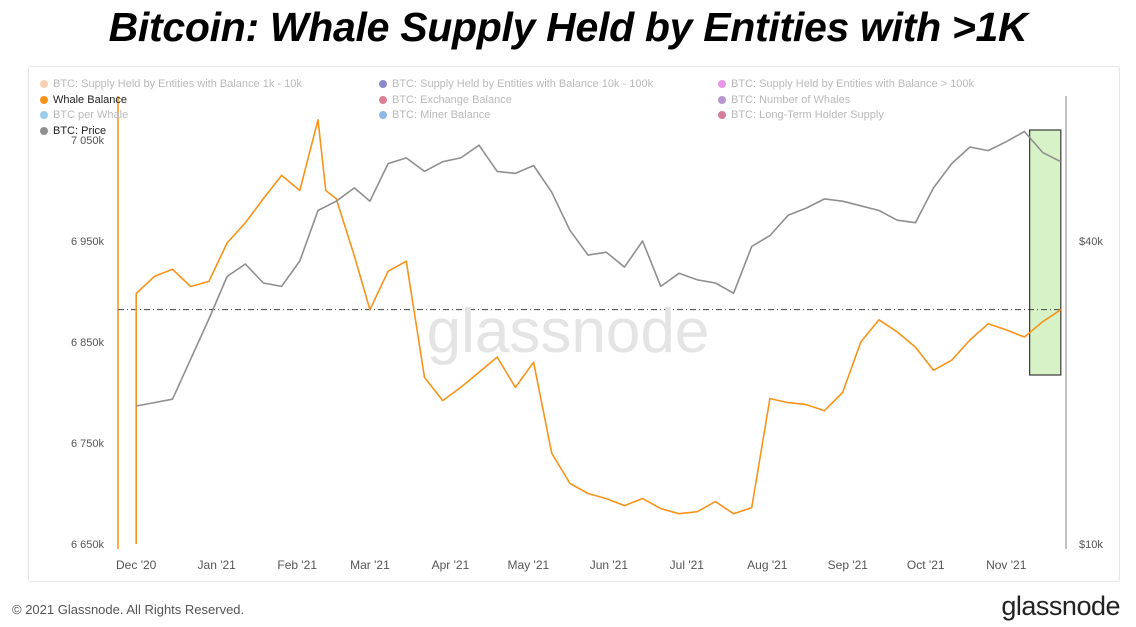 This screenshot has width=1136, height=627. I want to click on y-left-tick-label: 6 650k, so click(88, 545).